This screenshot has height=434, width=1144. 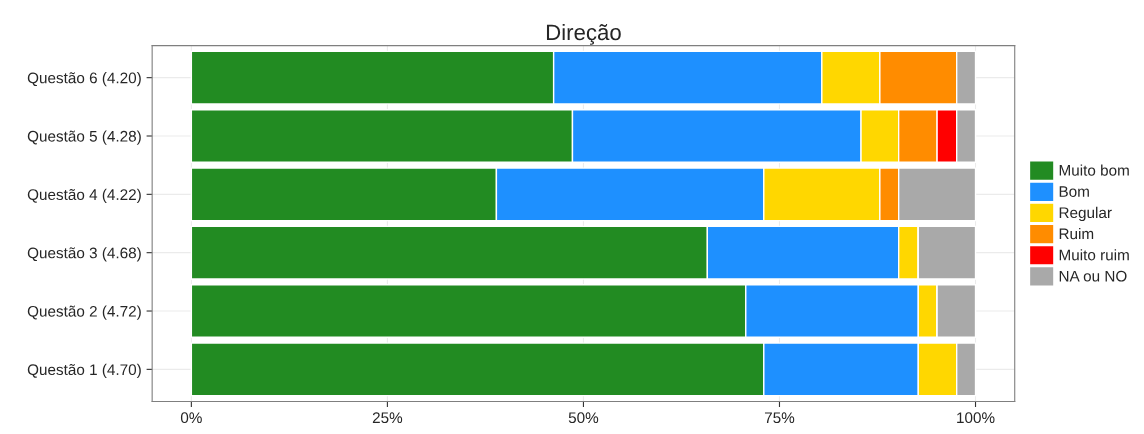 What do you see at coordinates (84, 312) in the screenshot?
I see `y-tick-label: Questão 2 (4.72)` at bounding box center [84, 312].